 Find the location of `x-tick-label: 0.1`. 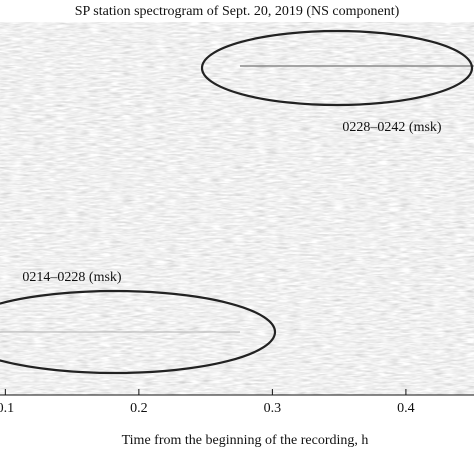

x-tick-label: 0.1 is located at coordinates (7, 408).